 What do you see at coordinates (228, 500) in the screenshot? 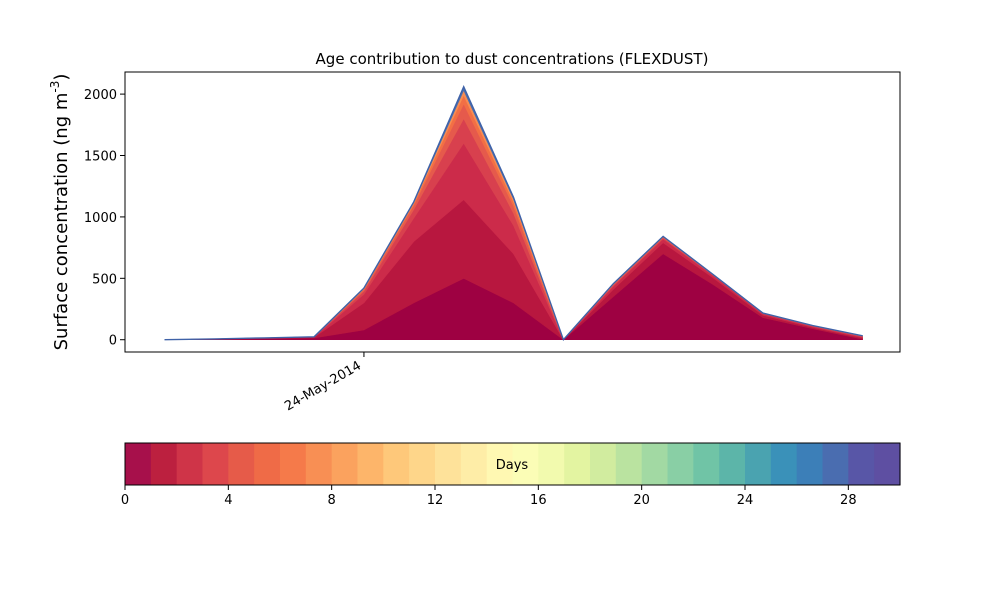
I see `colorbar-tick-label: 4` at bounding box center [228, 500].